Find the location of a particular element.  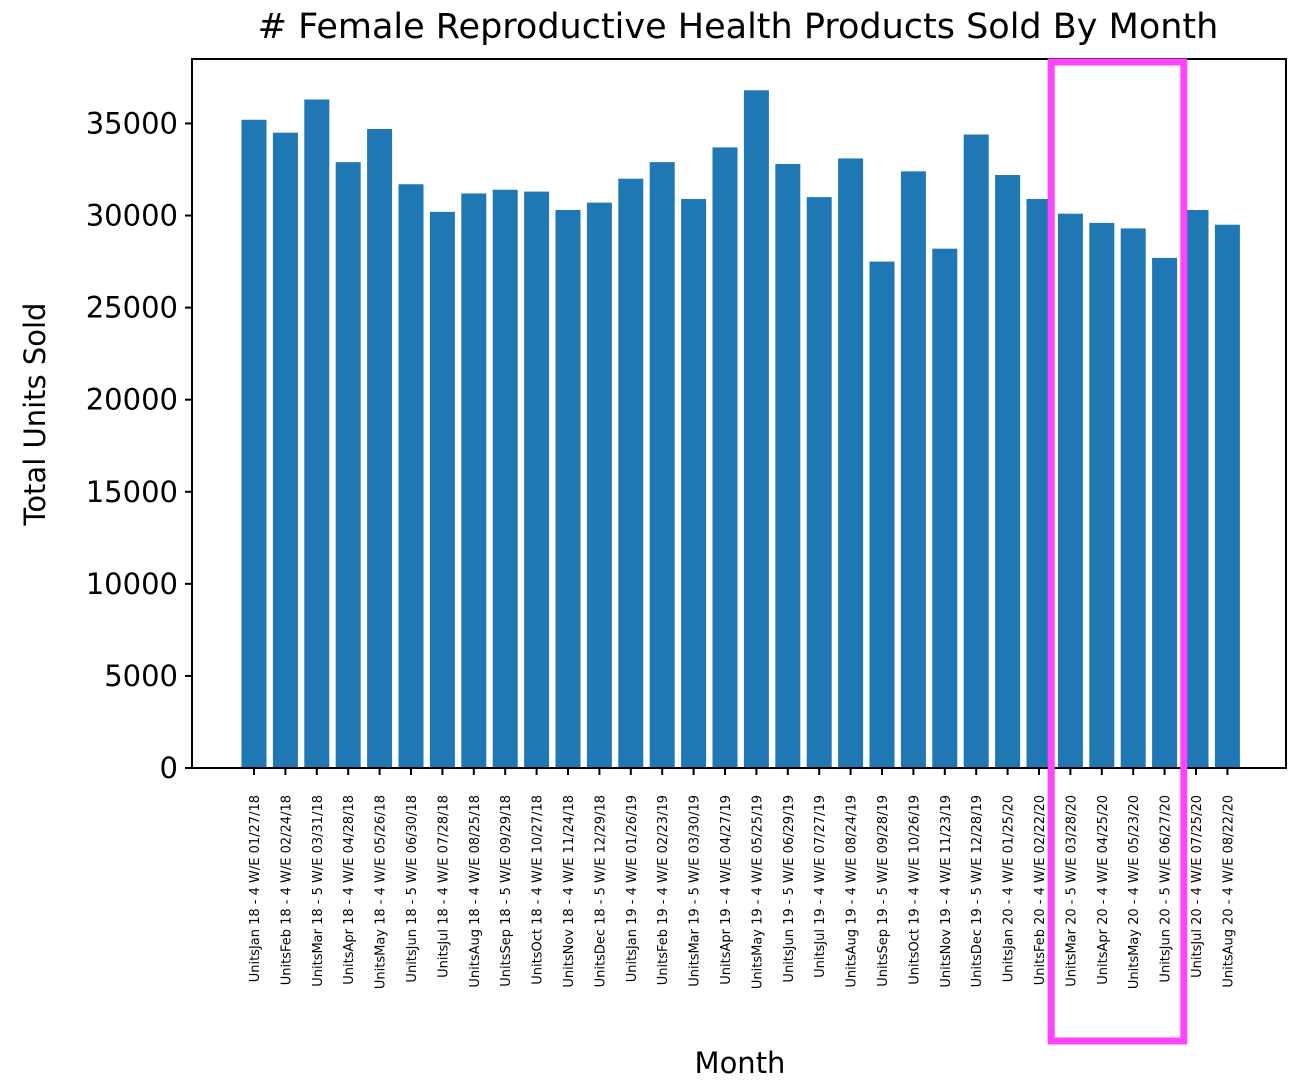

x-tick-label: UnitsApr 19 - 4 W/E 04/27/19 is located at coordinates (726, 890).